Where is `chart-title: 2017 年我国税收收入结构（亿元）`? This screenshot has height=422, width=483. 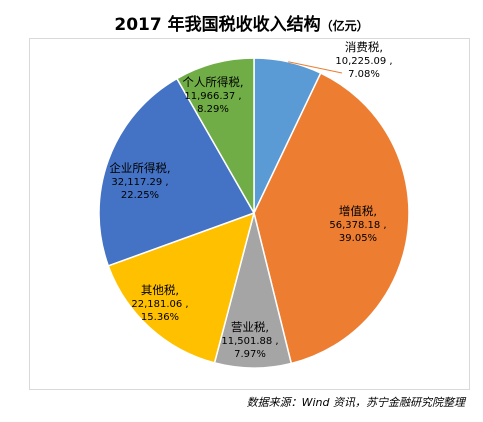 chart-title: 2017 年我国税收收入结构（亿元） is located at coordinates (241, 22).